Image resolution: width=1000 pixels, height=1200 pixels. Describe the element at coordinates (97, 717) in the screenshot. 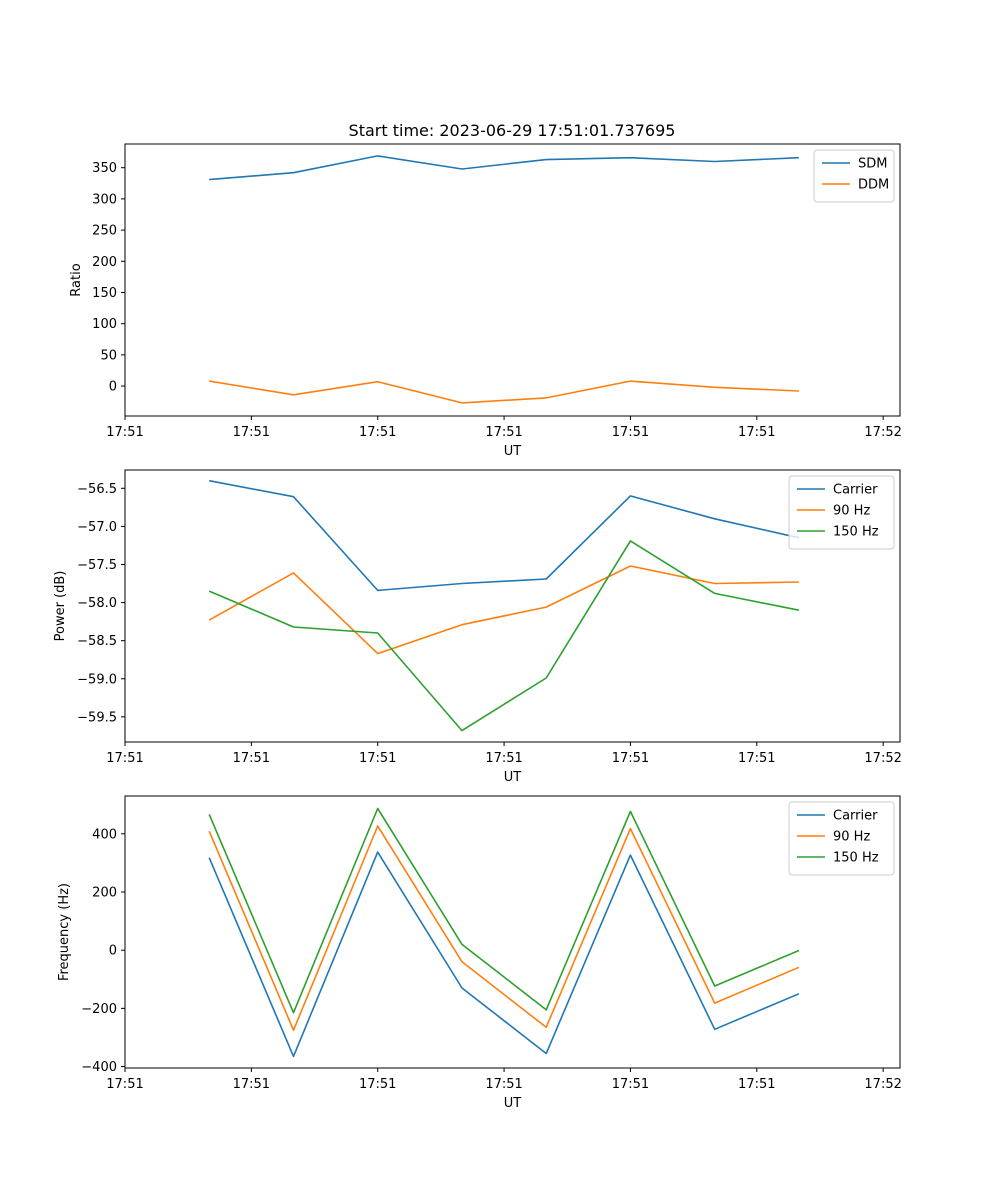

I see `y-tick-label: −59.5` at that location.